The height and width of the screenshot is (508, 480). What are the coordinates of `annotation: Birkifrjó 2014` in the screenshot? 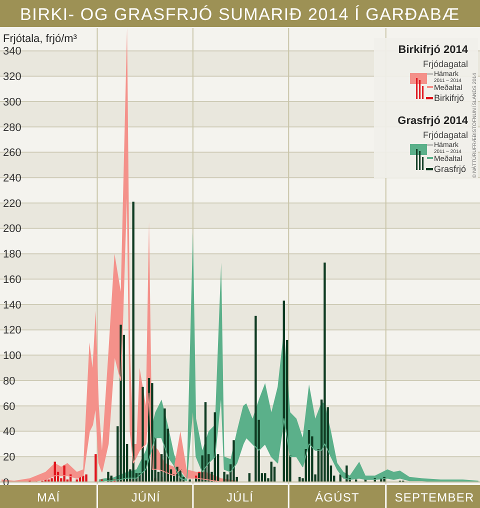 It's located at (433, 50).